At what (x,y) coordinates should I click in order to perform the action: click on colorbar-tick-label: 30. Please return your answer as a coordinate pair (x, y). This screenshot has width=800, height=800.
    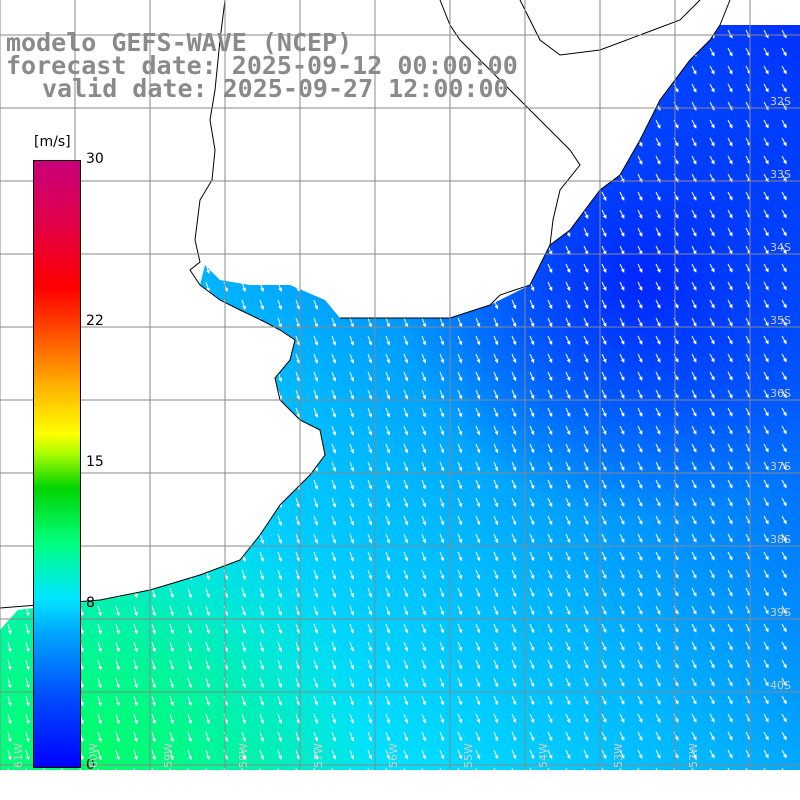
    Looking at the image, I should click on (95, 159).